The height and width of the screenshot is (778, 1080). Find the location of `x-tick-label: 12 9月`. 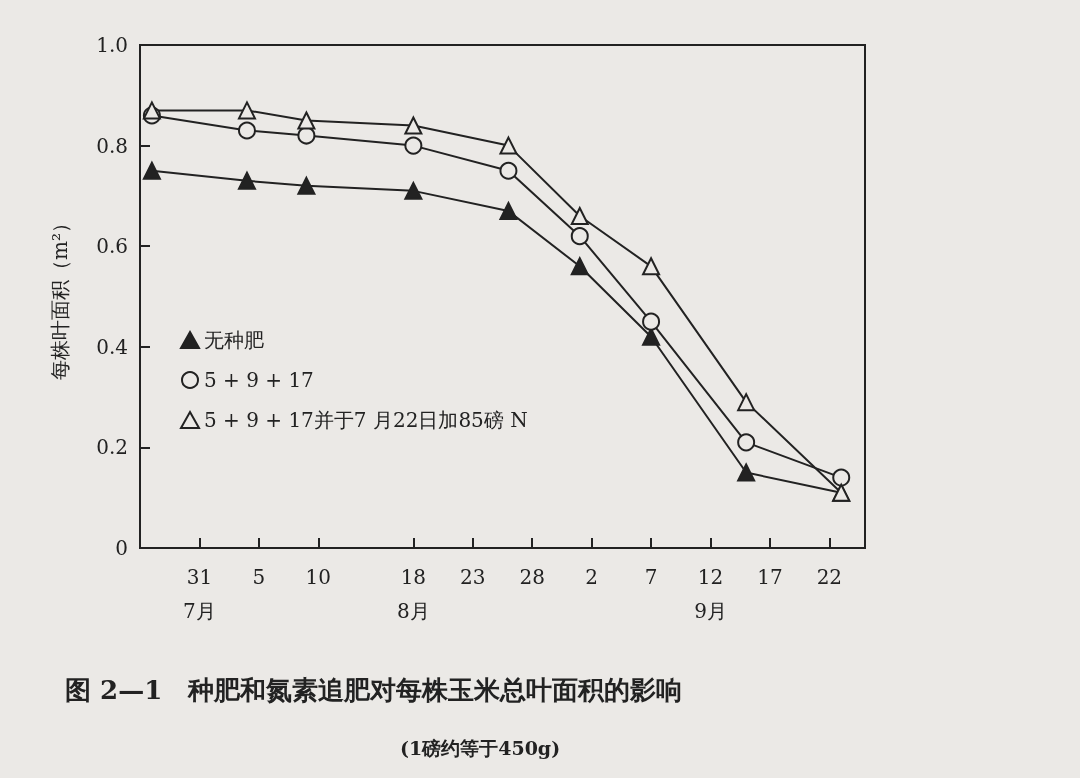

x-tick-label: 12 9月 is located at coordinates (710, 594).